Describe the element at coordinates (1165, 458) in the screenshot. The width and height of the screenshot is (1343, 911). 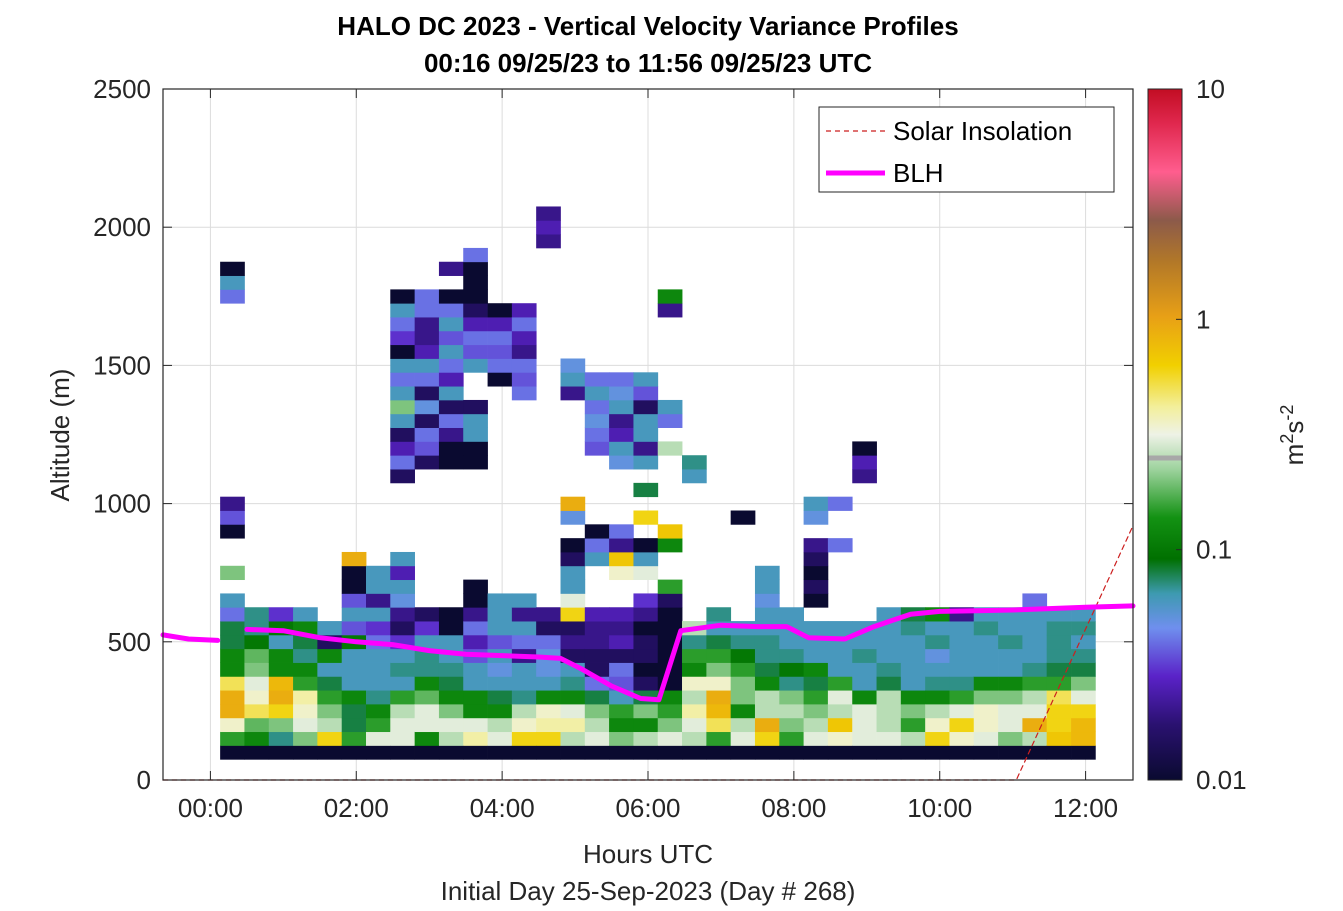
I see `colorbar-marker` at that location.